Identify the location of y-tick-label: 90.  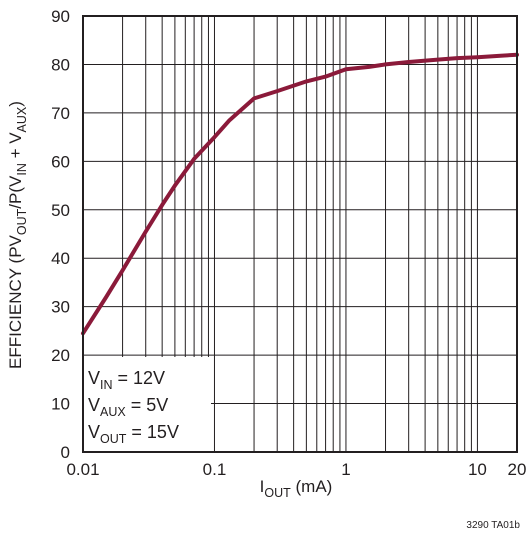
(60, 16).